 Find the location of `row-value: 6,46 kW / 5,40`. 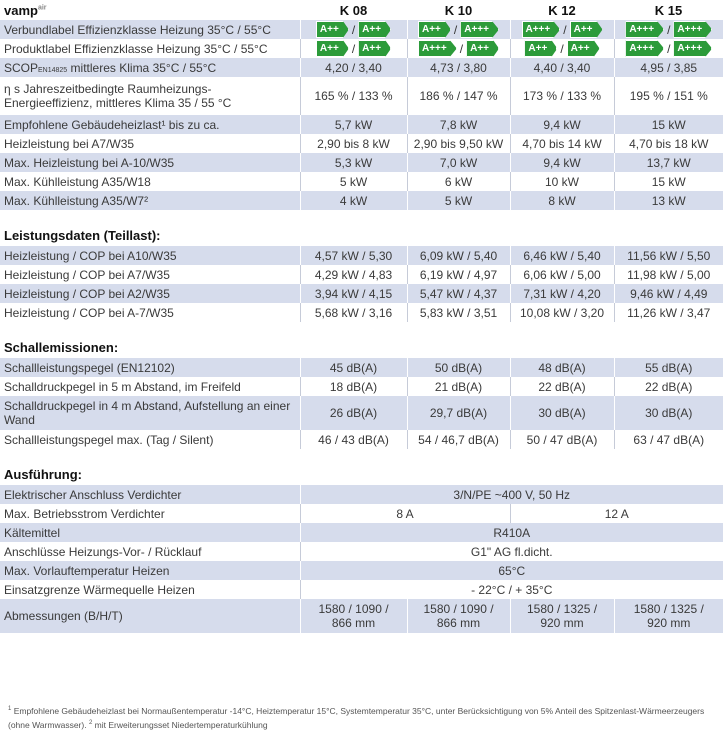

row-value: 6,46 kW / 5,40 is located at coordinates (561, 255).